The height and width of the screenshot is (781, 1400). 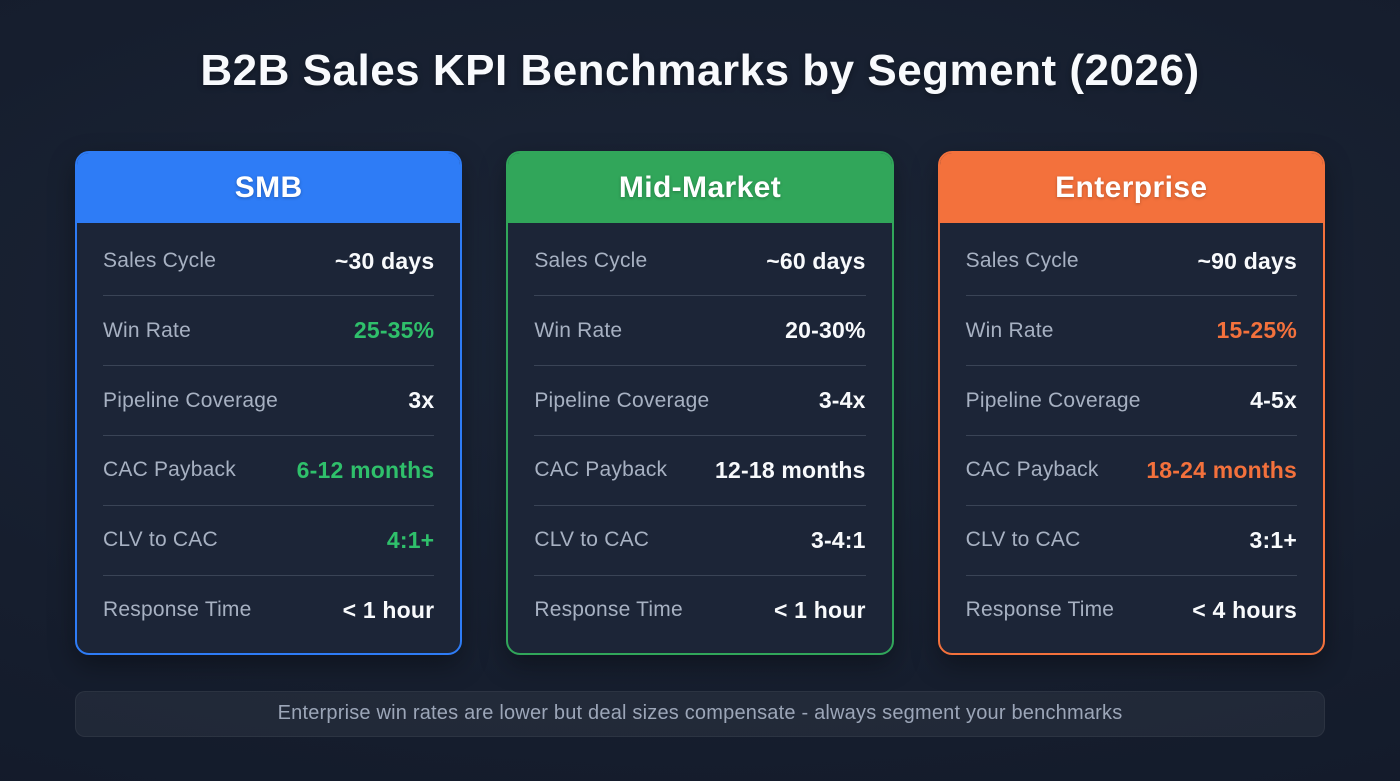 I want to click on kpi-row: CAC Payback 6-12 months, so click(x=269, y=471).